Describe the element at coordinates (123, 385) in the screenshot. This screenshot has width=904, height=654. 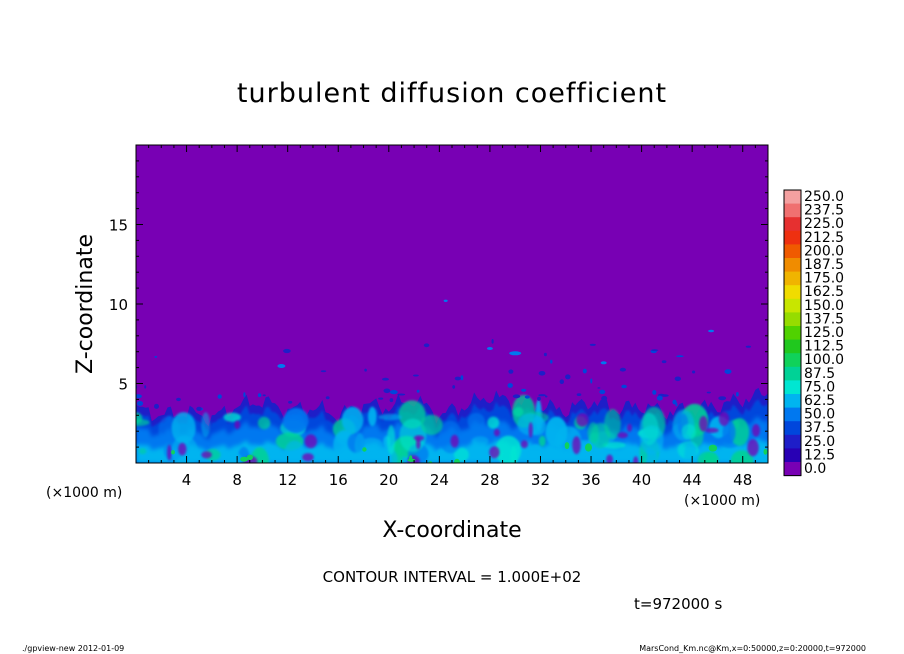
I see `y-tick-label: 5` at that location.